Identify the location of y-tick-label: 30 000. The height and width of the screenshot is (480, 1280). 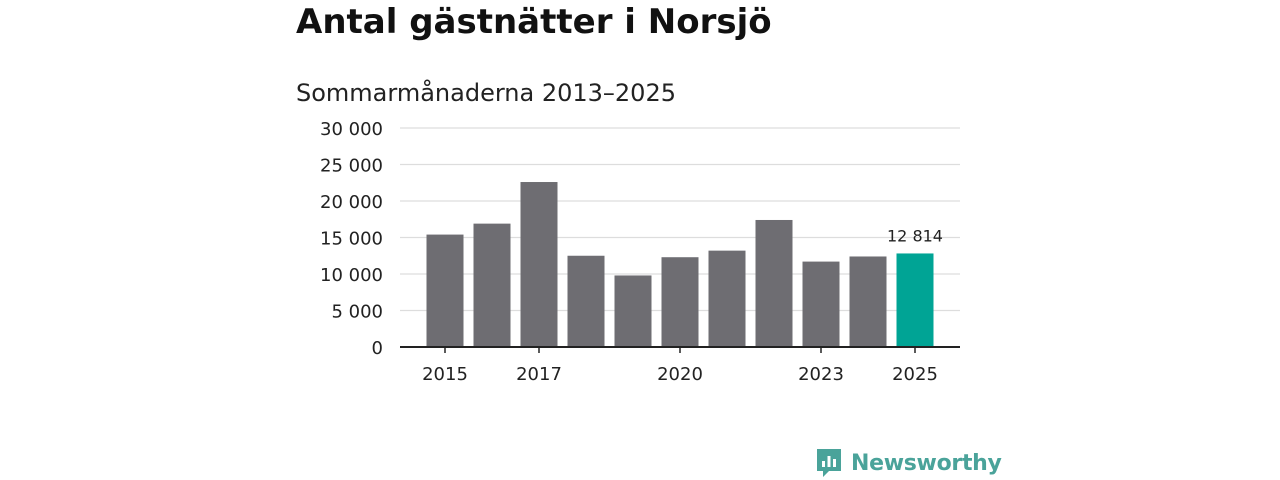
(351, 129).